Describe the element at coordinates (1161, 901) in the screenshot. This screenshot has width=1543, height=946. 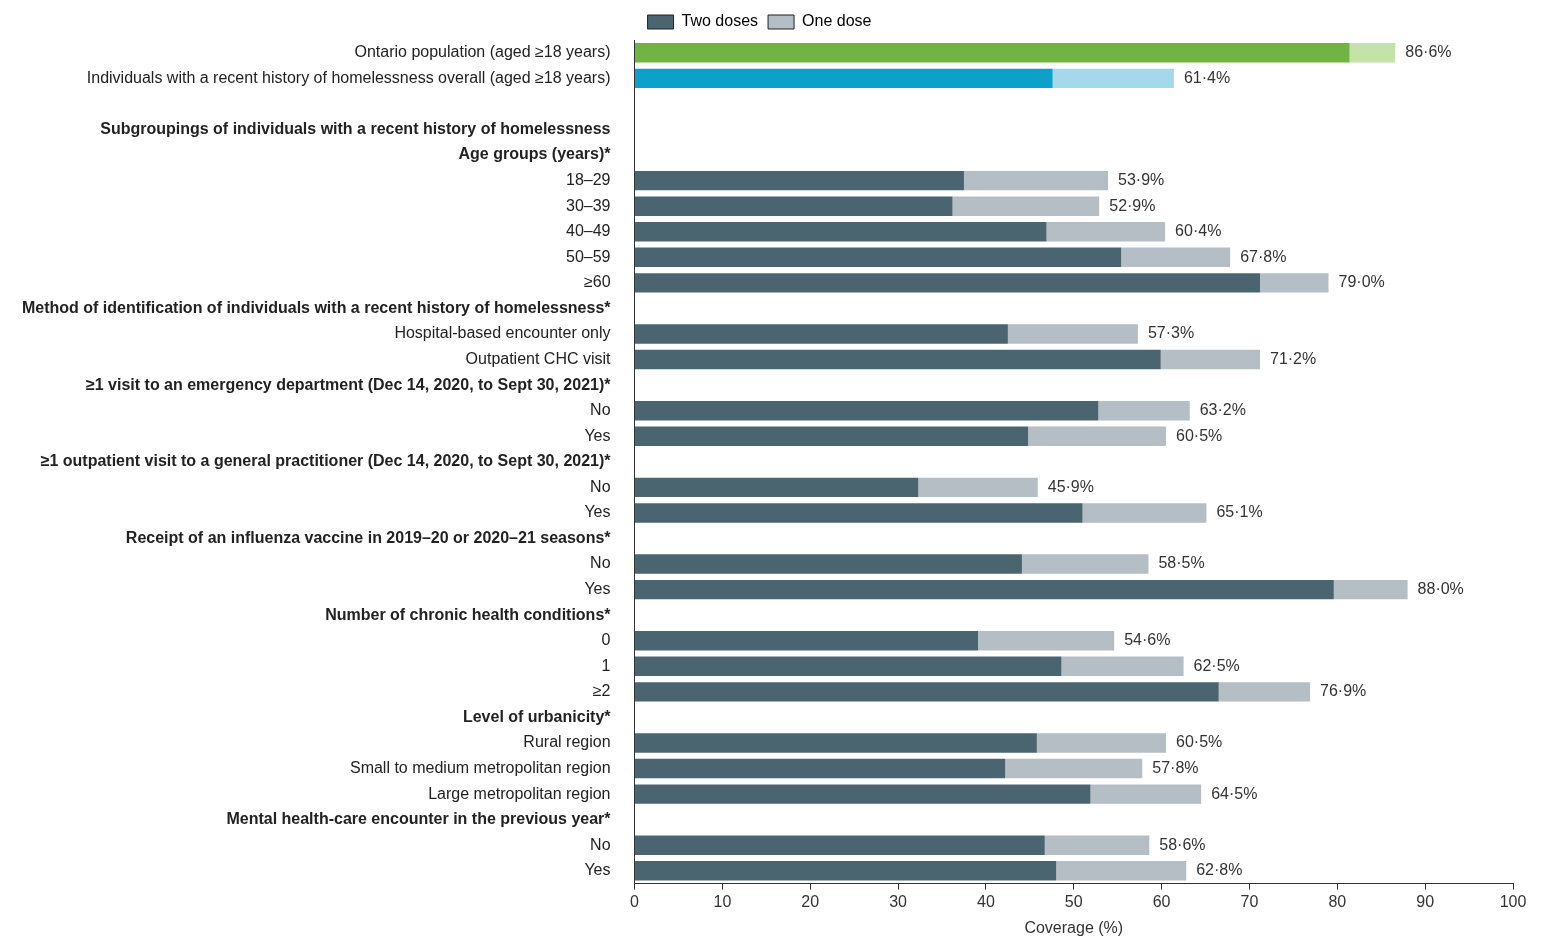
I see `x-tick-label: 60` at that location.